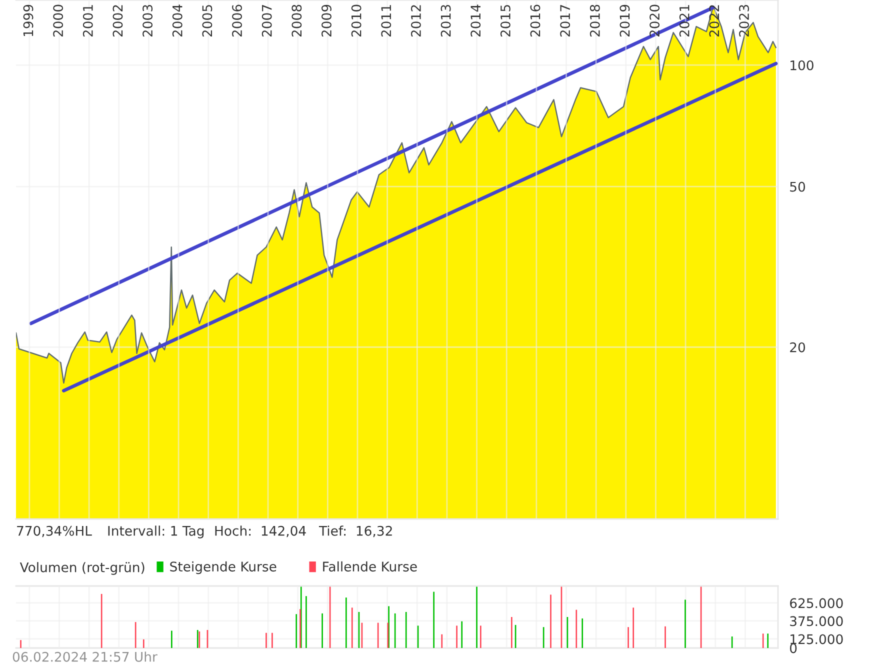  What do you see at coordinates (816, 639) in the screenshot?
I see `y-tick-label: 125.000` at bounding box center [816, 639].